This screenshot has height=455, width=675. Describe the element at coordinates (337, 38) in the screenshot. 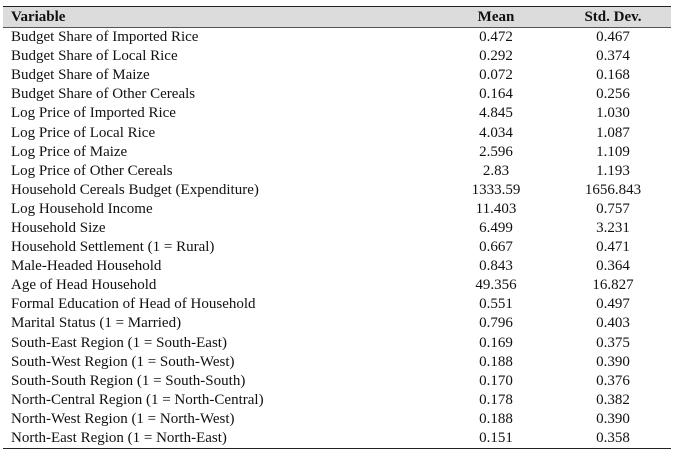

I see `table-row: Budget Share of Imported Rice 0.472 0.467` at that location.